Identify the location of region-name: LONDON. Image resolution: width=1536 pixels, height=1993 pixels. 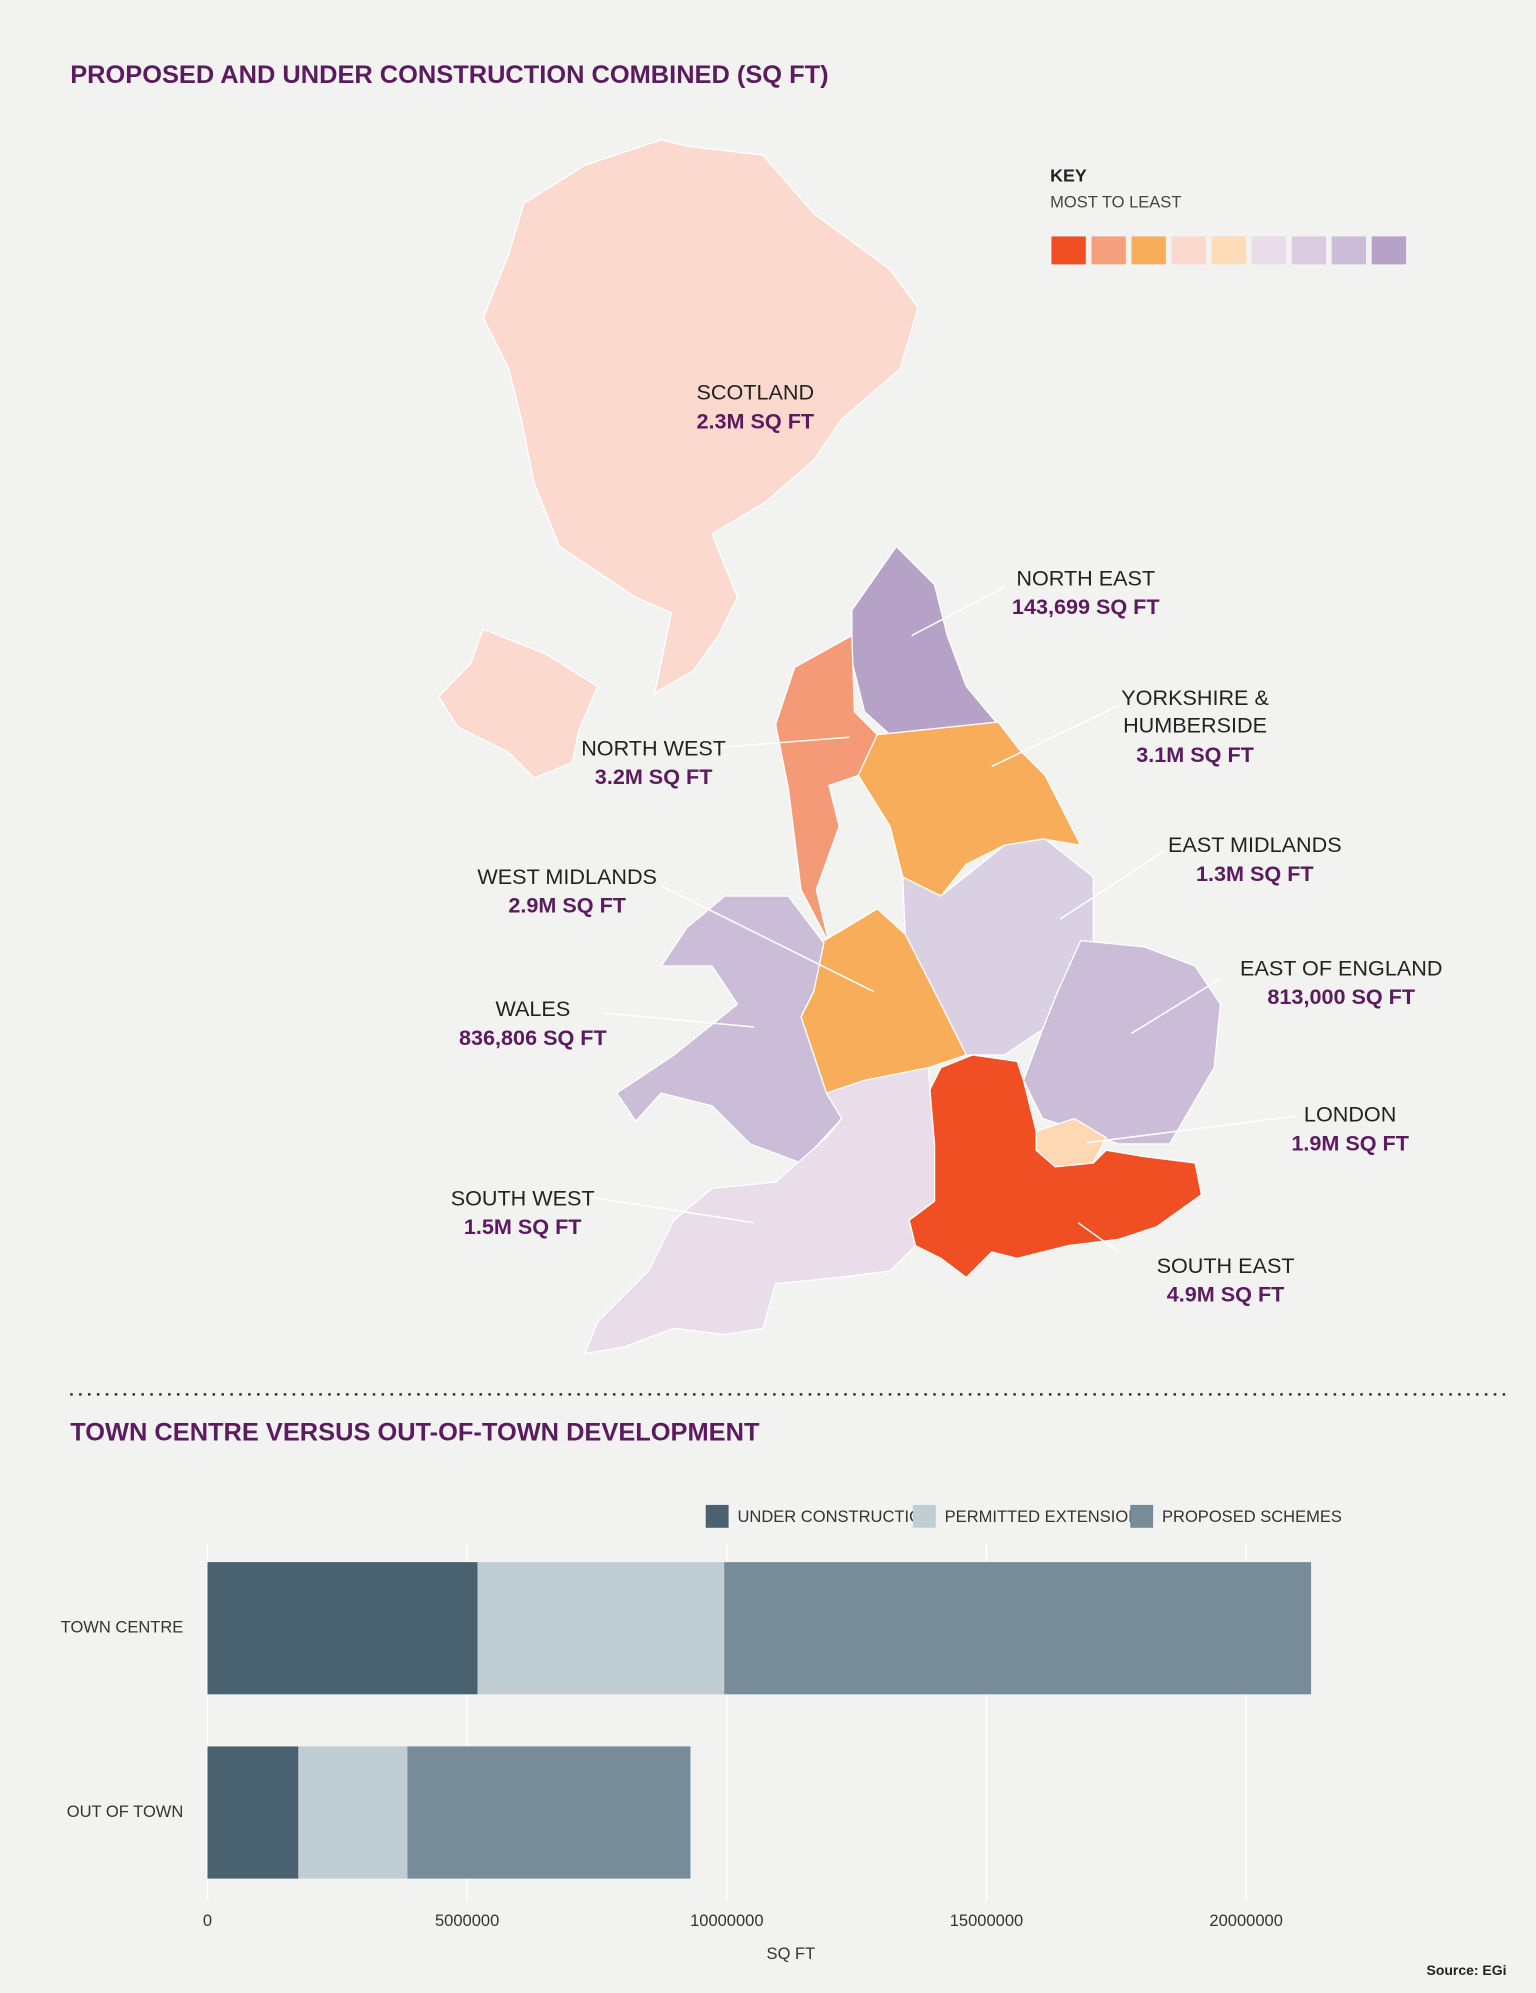
(1350, 1114).